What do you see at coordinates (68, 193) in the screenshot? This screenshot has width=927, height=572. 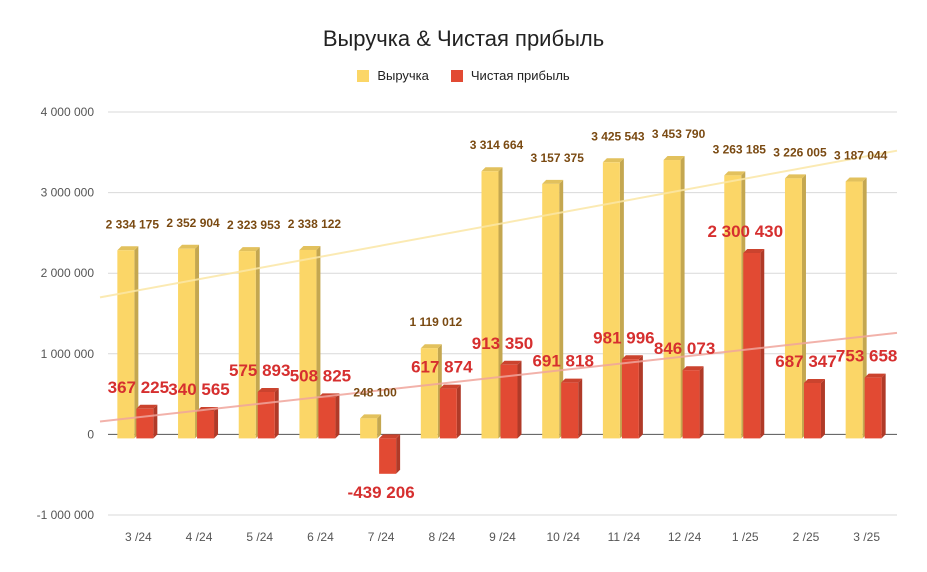 I see `y-tick-label: 3 000 000` at bounding box center [68, 193].